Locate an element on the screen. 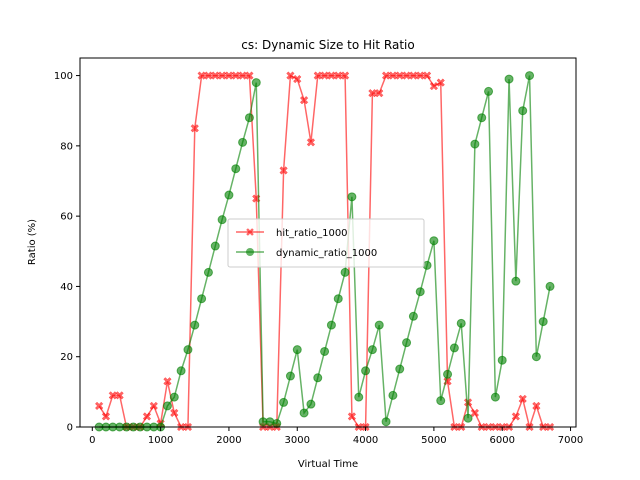 The image size is (640, 480). y-tick-label: 80 is located at coordinates (66, 146).